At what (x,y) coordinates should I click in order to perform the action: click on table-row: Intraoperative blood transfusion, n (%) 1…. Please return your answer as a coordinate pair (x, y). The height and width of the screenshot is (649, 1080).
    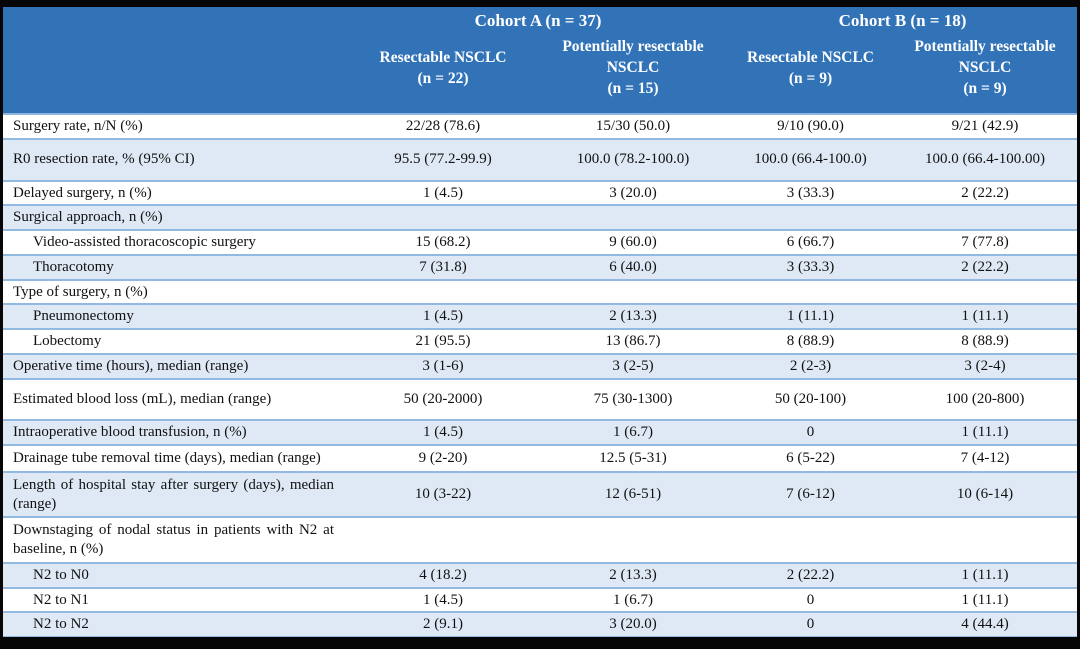
    Looking at the image, I should click on (540, 433).